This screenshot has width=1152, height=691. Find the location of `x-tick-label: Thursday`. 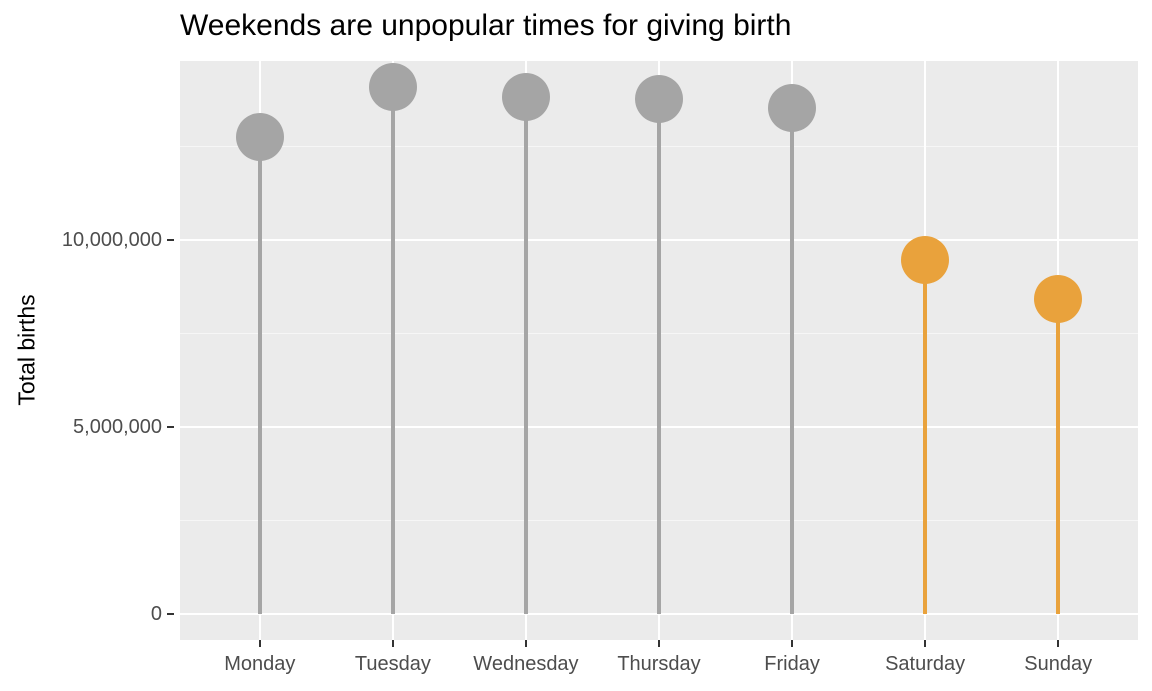

x-tick-label: Thursday is located at coordinates (659, 664).